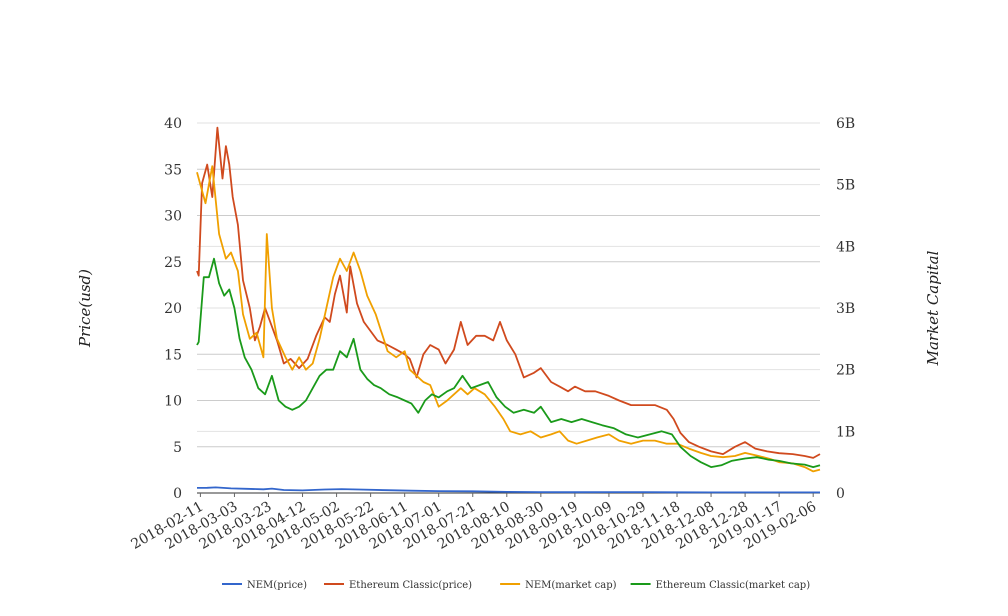 Image resolution: width=1008 pixels, height=616 pixels. I want to click on legend-label: Ethereum Classic(price), so click(410, 585).